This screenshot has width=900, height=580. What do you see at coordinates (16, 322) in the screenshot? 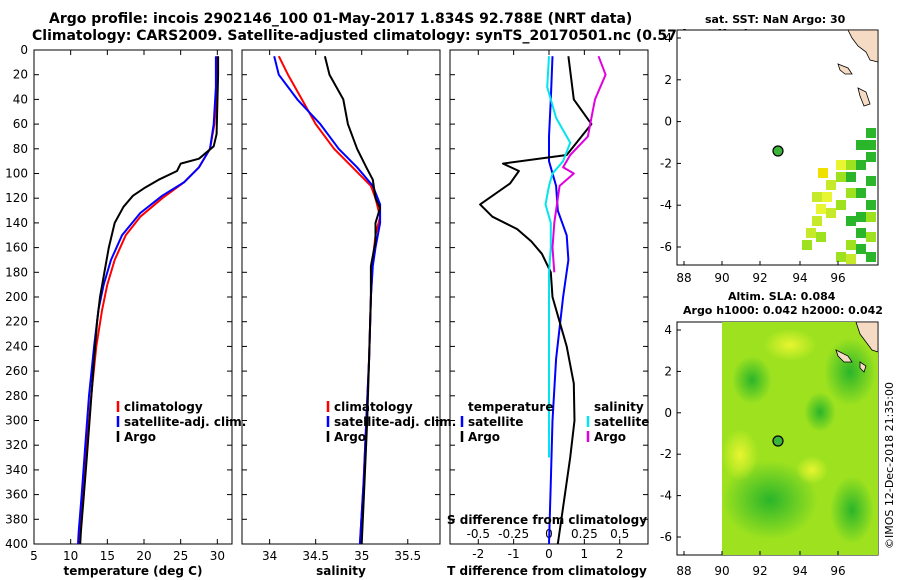
I see `depth-tick-label: 220` at bounding box center [16, 322].